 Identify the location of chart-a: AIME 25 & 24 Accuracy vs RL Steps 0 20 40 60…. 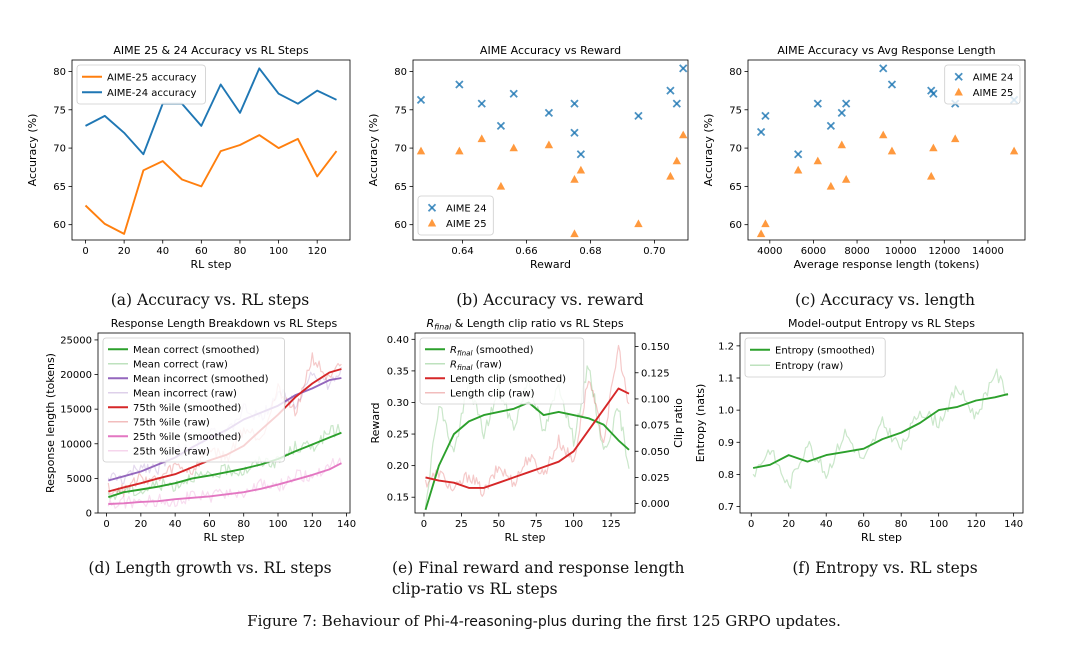
(188, 157).